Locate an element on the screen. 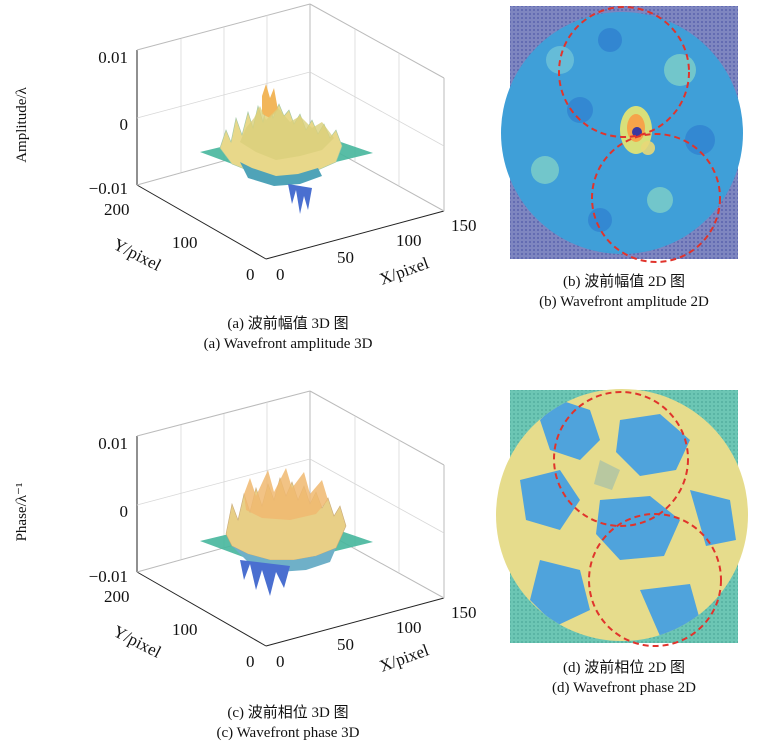 The image size is (761, 749). panel-a-zlabel: Amplitude/λ is located at coordinates (22, 124).